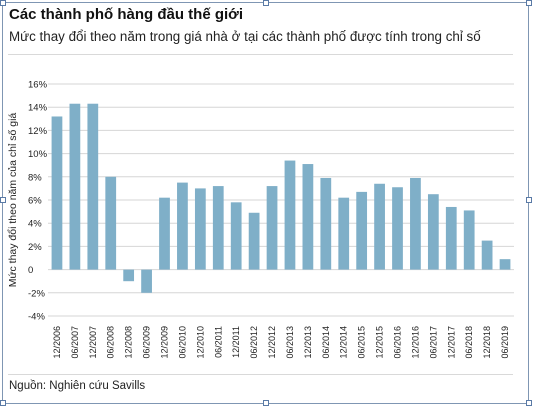  What do you see at coordinates (30, 270) in the screenshot?
I see `y-tick-label: 0` at bounding box center [30, 270].